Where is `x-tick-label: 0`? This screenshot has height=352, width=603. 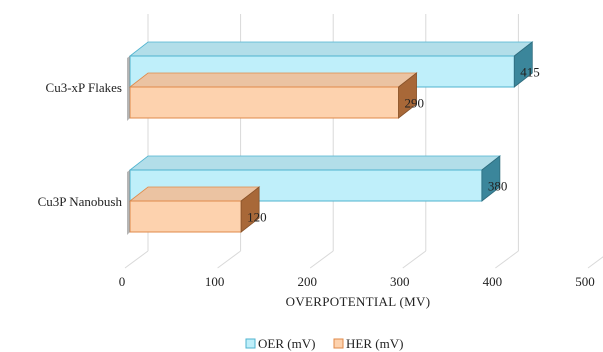
x-tick-label: 0 is located at coordinates (122, 281).